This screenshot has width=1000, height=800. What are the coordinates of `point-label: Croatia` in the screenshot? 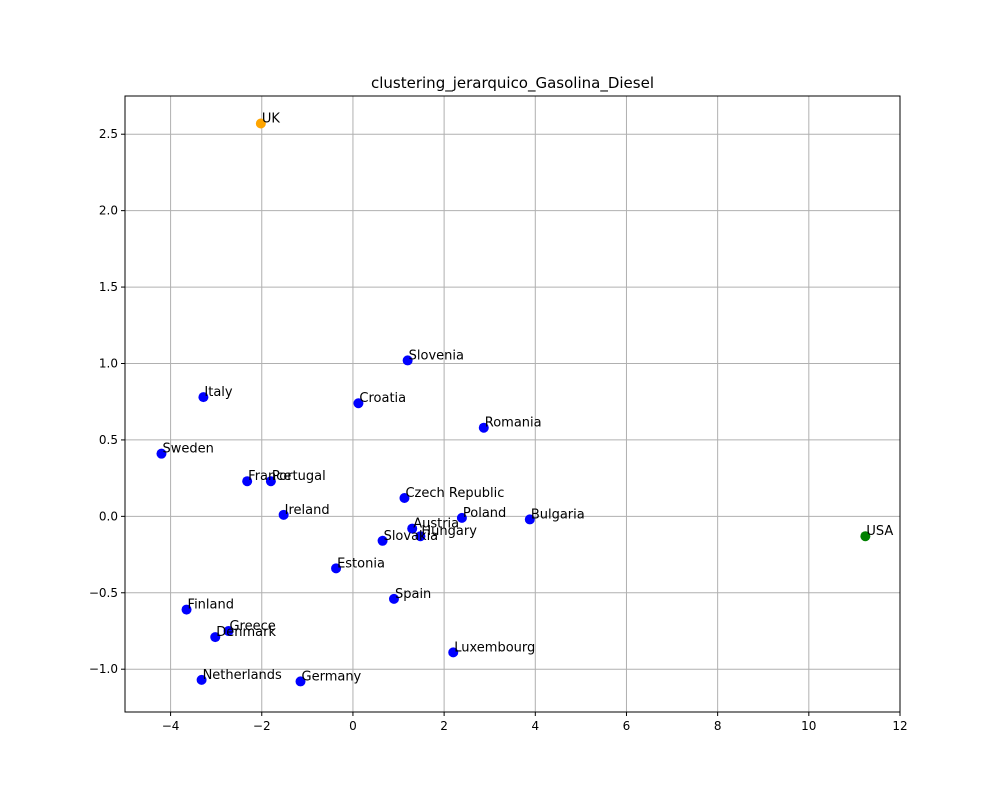 It's located at (382, 398).